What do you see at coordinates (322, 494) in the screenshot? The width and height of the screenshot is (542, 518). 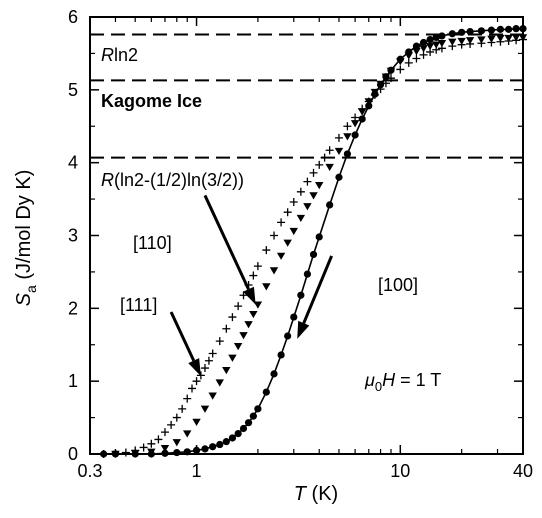 I see `x-axis-title-unit: (K)` at bounding box center [322, 494].